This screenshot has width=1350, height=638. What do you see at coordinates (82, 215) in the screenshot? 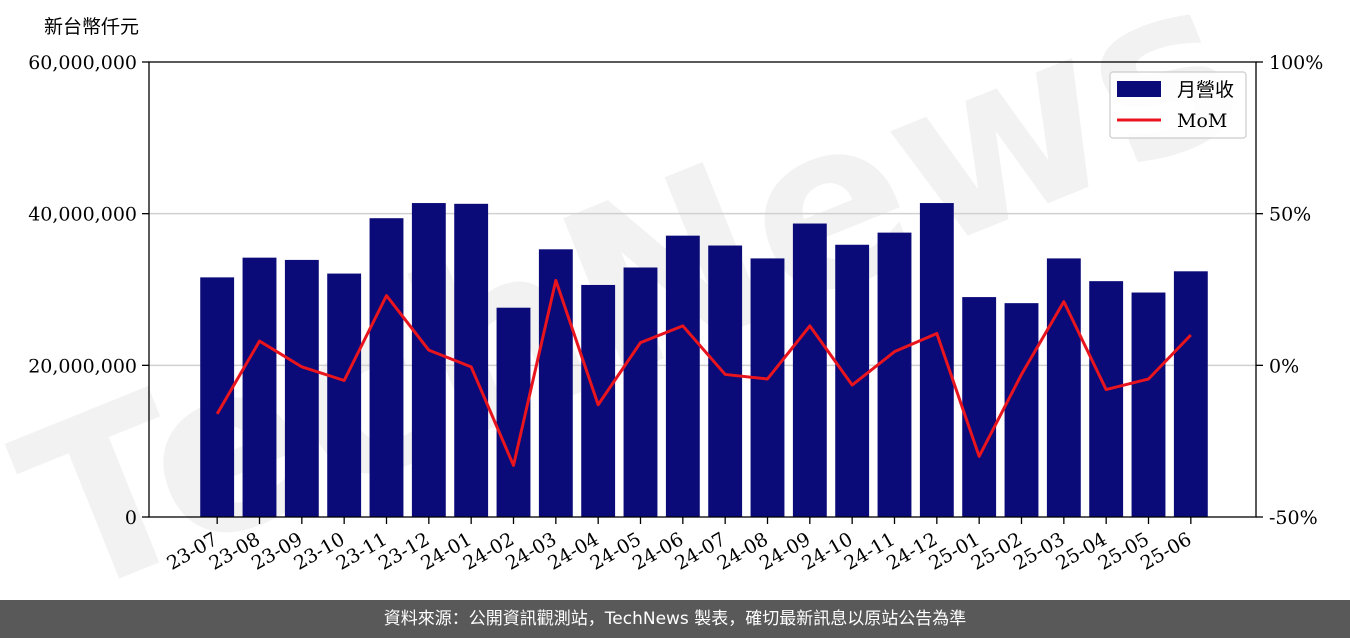
I see `y-left-tick-label: 40,000,000` at bounding box center [82, 215].